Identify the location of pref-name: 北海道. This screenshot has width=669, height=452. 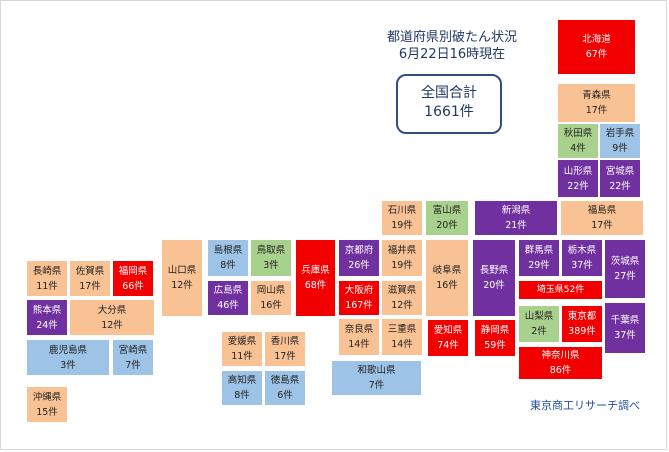
(596, 39).